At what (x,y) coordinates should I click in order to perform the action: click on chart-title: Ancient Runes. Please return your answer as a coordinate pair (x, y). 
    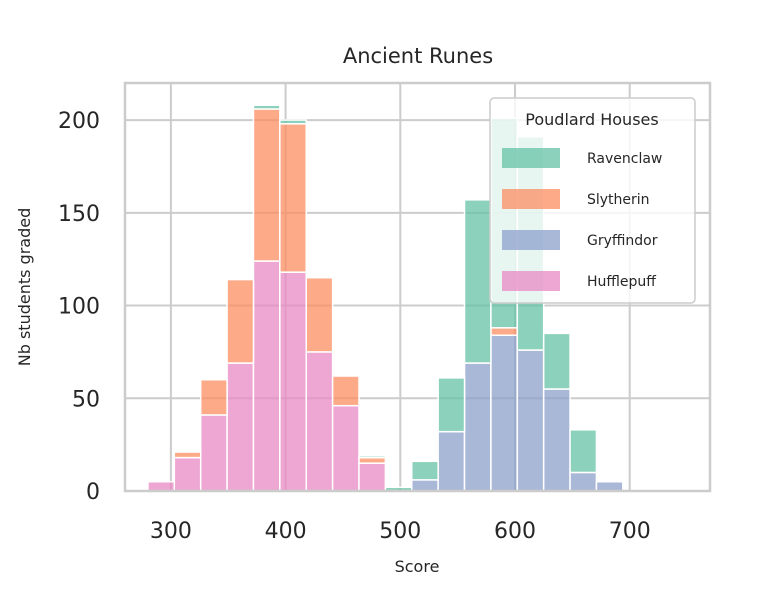
    Looking at the image, I should click on (418, 56).